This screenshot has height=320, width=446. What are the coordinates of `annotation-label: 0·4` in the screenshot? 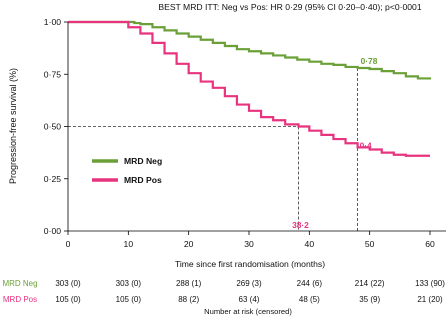 It's located at (366, 145).